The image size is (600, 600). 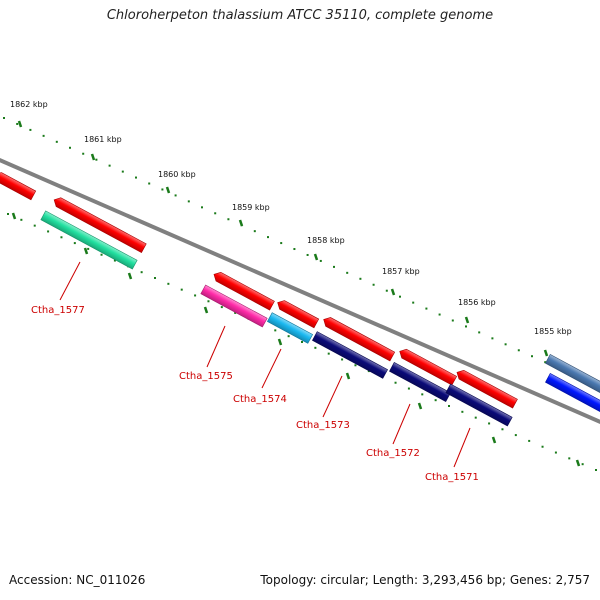 What do you see at coordinates (452, 477) in the screenshot?
I see `gene-label: Ctha_1571` at bounding box center [452, 477].